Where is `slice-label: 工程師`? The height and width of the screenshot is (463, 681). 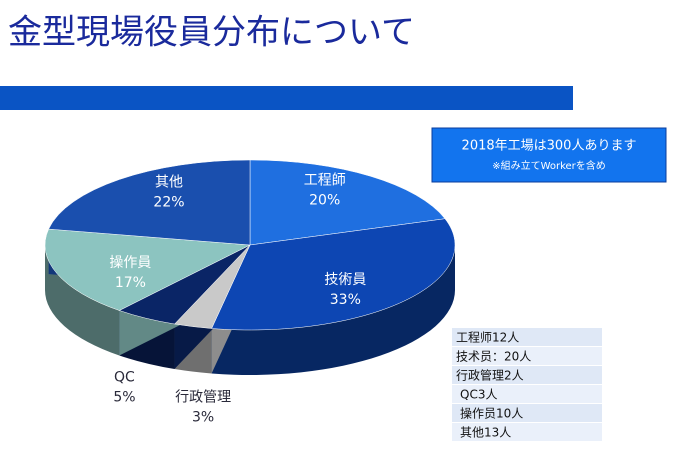 slice-label: 工程師 is located at coordinates (325, 180).